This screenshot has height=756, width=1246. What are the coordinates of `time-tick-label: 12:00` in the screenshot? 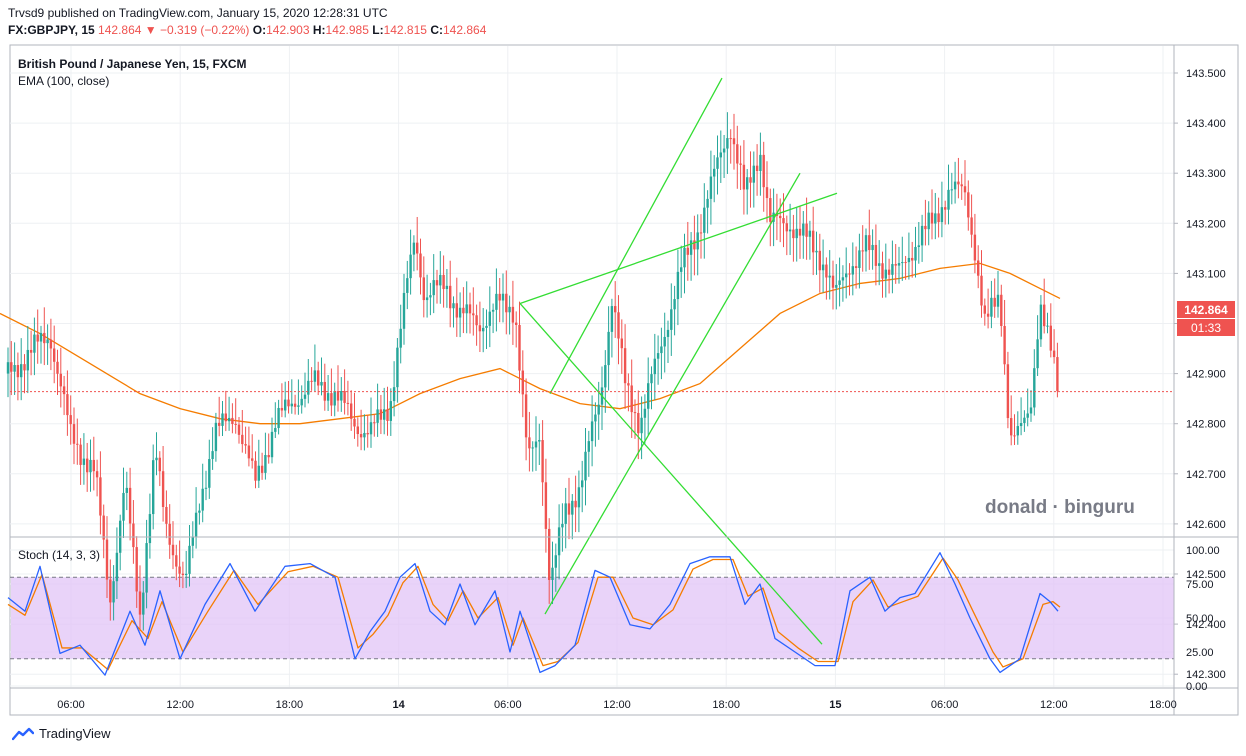 It's located at (180, 705).